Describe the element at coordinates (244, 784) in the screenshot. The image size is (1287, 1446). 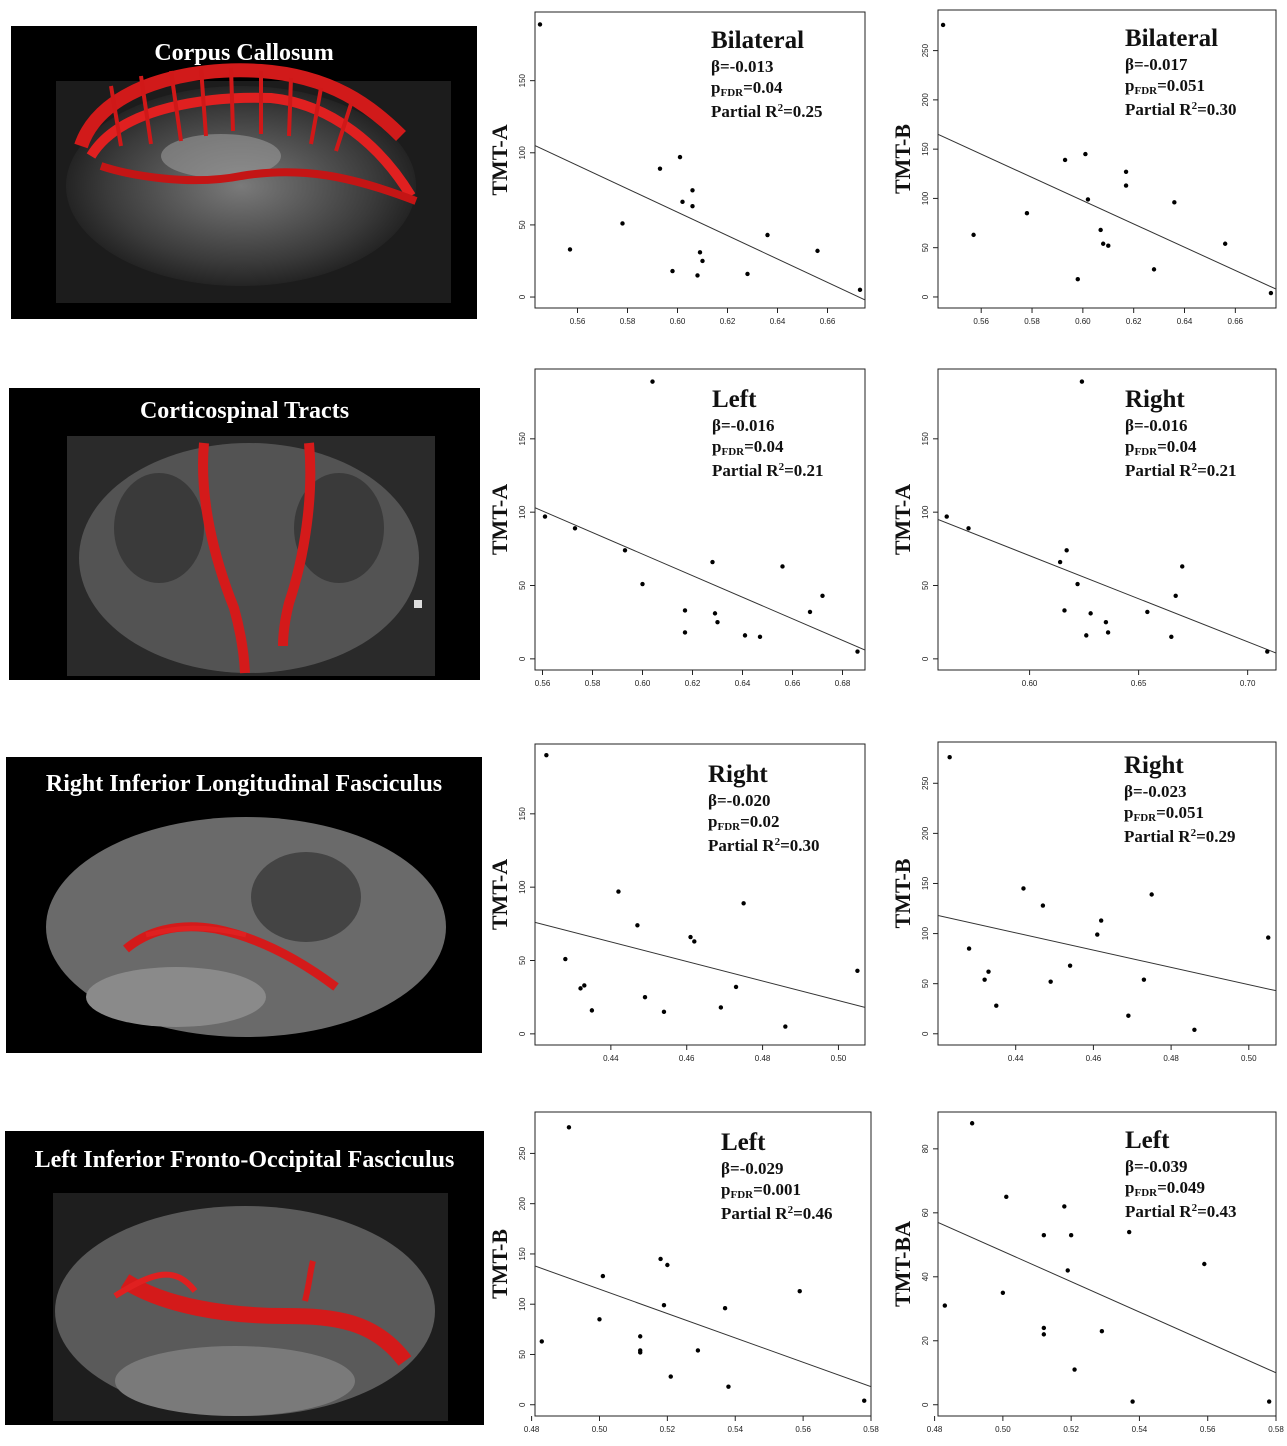
I see `tract-title: Right Inferior Longitudinal Fasciculus` at that location.